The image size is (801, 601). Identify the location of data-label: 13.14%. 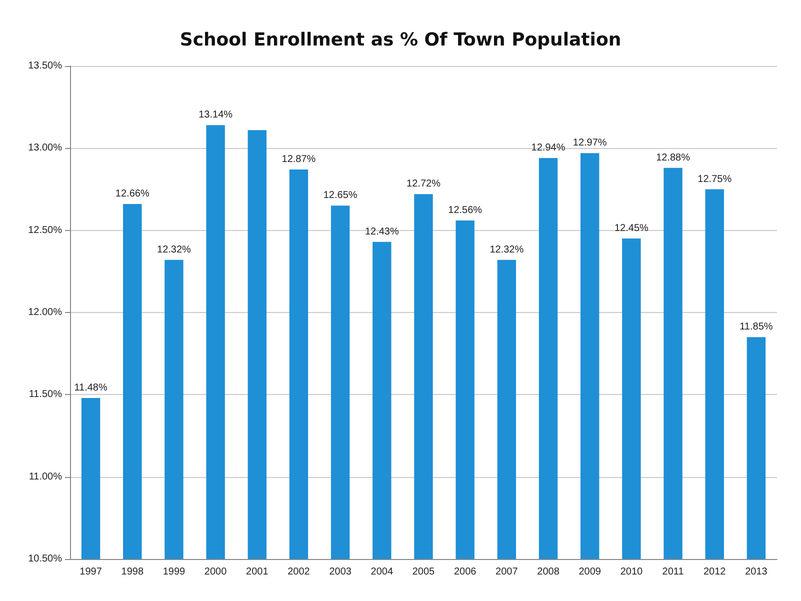
(215, 115).